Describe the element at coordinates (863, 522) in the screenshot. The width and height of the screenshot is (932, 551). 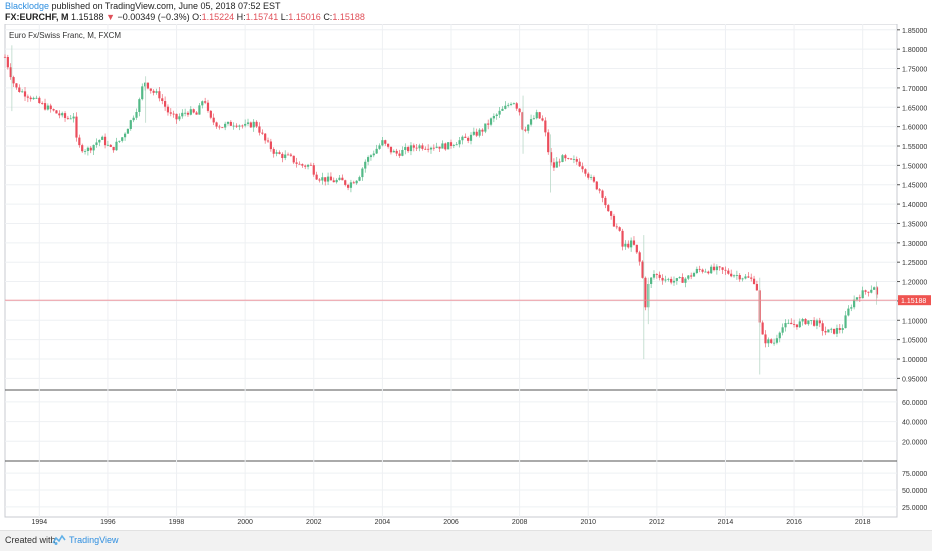
I see `time-tick-label: 2018` at that location.